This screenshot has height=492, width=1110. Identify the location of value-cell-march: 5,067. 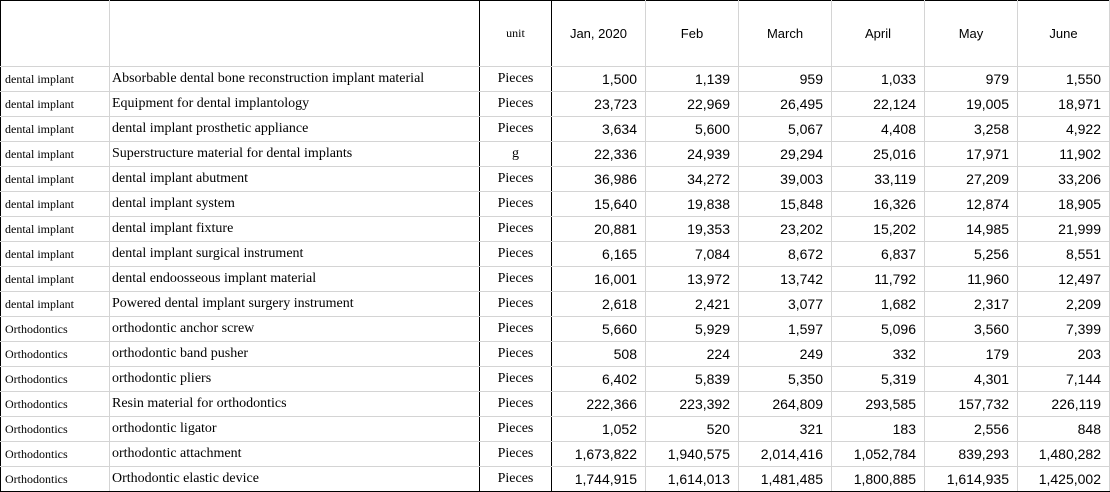
(785, 129).